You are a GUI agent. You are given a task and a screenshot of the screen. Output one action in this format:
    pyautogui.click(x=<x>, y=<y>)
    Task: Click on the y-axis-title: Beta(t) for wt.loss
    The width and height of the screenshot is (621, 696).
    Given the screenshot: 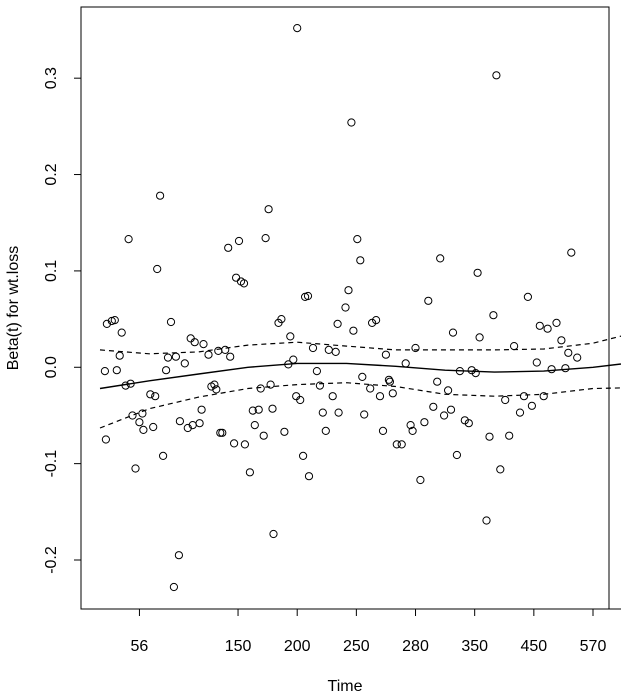 What is the action you would take?
    pyautogui.click(x=13, y=308)
    